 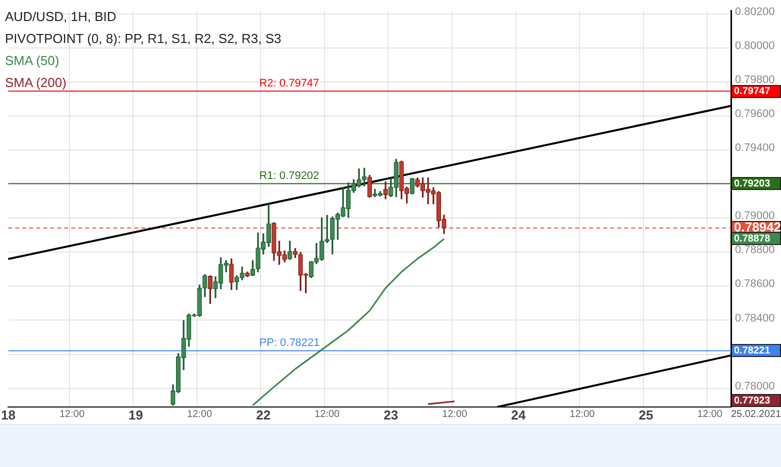 I want to click on x-tick-label: 19, so click(x=136, y=414).